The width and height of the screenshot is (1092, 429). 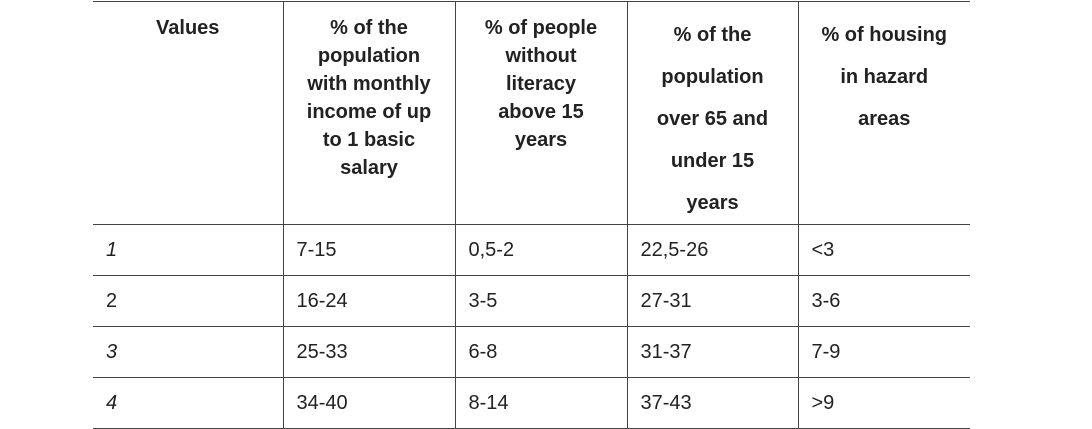 I want to click on table-row: 1 7-15 0,5-2 22,5-26 <3, so click(x=531, y=250).